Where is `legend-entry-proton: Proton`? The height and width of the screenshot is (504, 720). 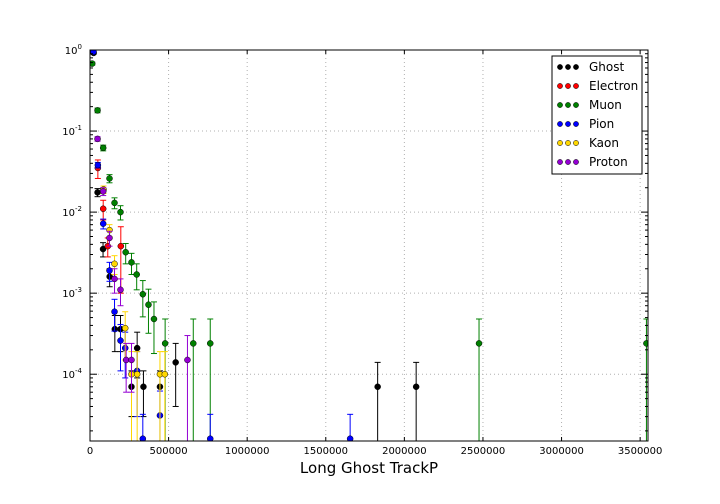
legend-entry-proton: Proton is located at coordinates (592, 162).